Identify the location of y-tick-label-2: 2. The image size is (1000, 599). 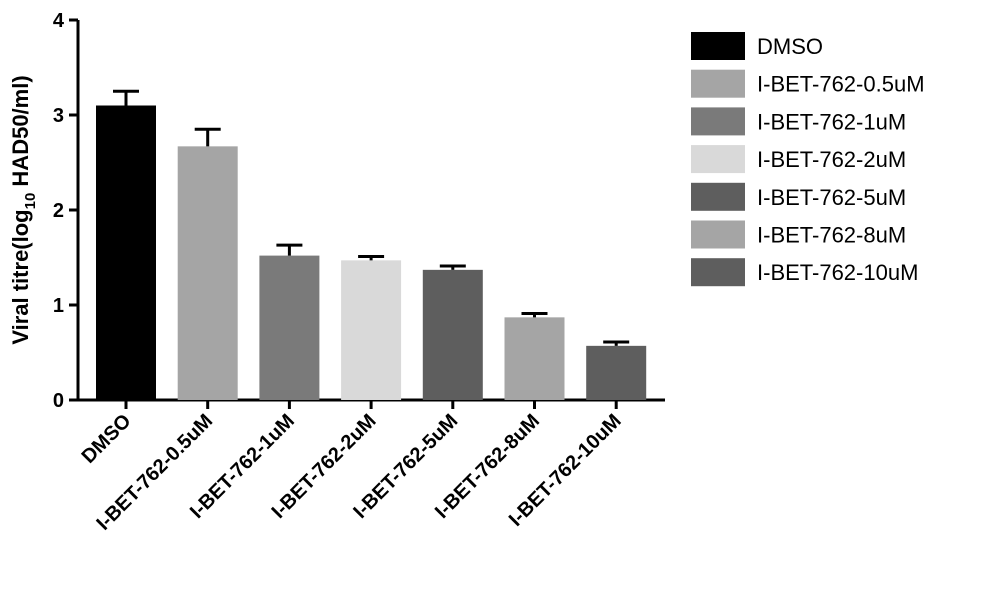
(58, 211).